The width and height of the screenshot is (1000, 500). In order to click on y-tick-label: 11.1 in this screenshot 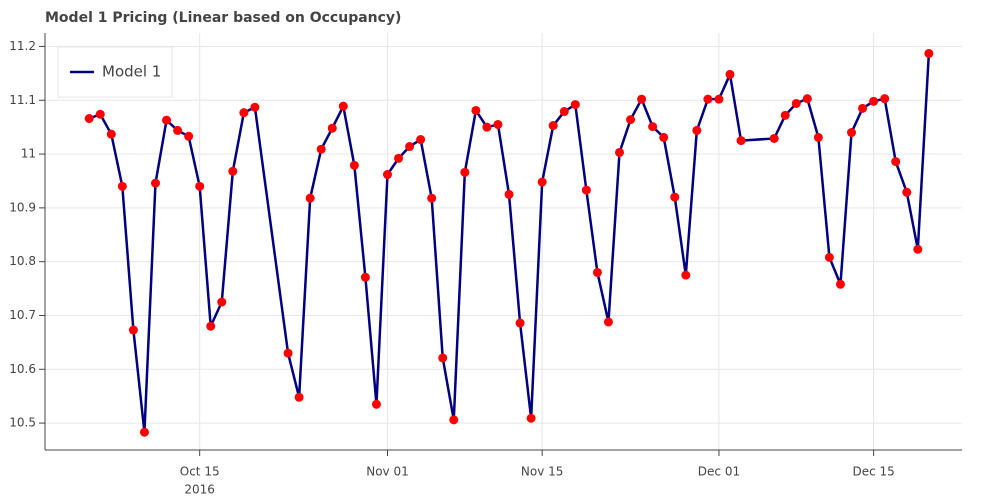, I will do `click(22, 100)`.